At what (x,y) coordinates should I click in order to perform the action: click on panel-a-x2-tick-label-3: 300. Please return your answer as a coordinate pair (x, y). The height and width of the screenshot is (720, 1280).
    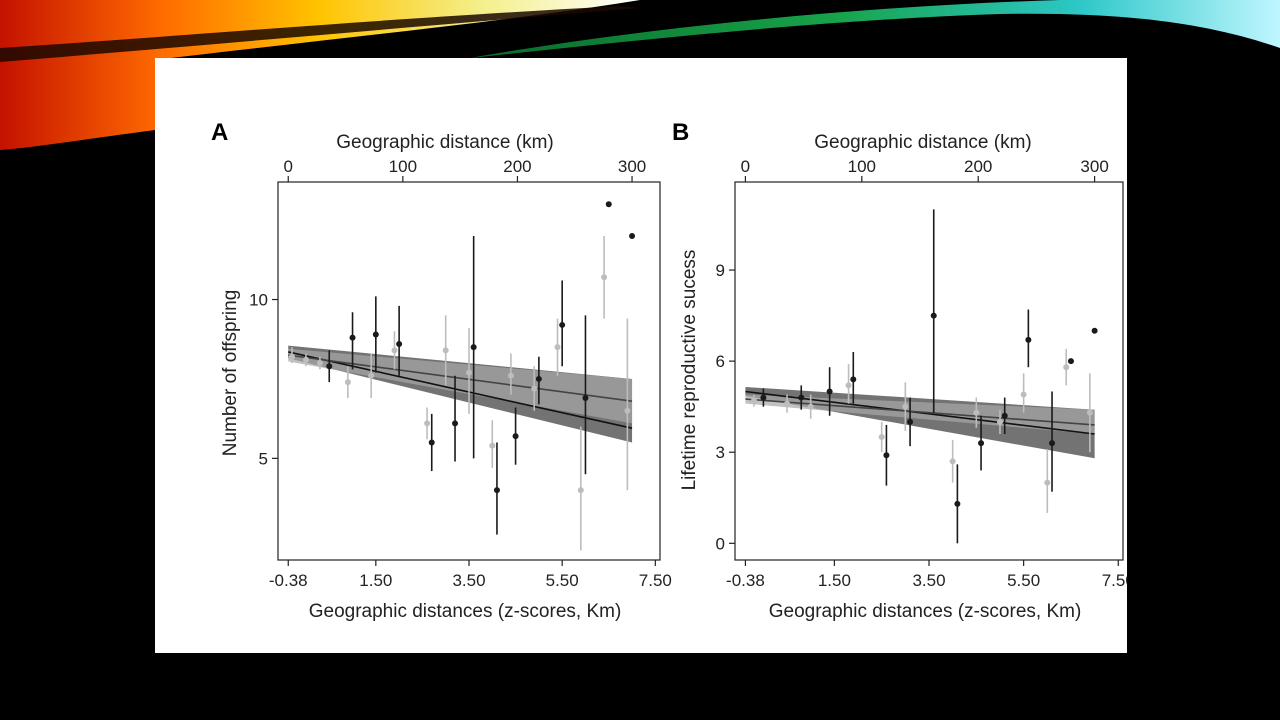
    Looking at the image, I should click on (632, 166).